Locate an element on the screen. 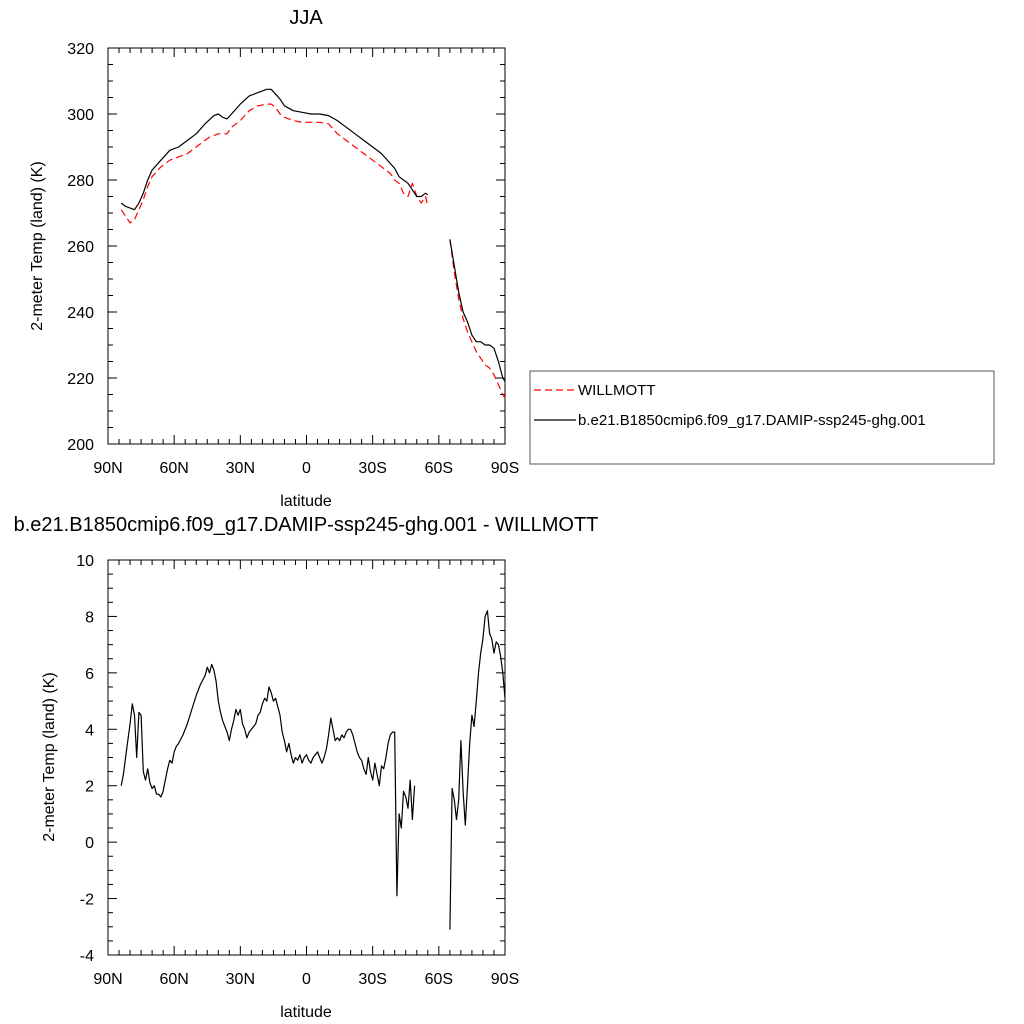 The image size is (1024, 1024). y-tick-label: 220 is located at coordinates (80, 379).